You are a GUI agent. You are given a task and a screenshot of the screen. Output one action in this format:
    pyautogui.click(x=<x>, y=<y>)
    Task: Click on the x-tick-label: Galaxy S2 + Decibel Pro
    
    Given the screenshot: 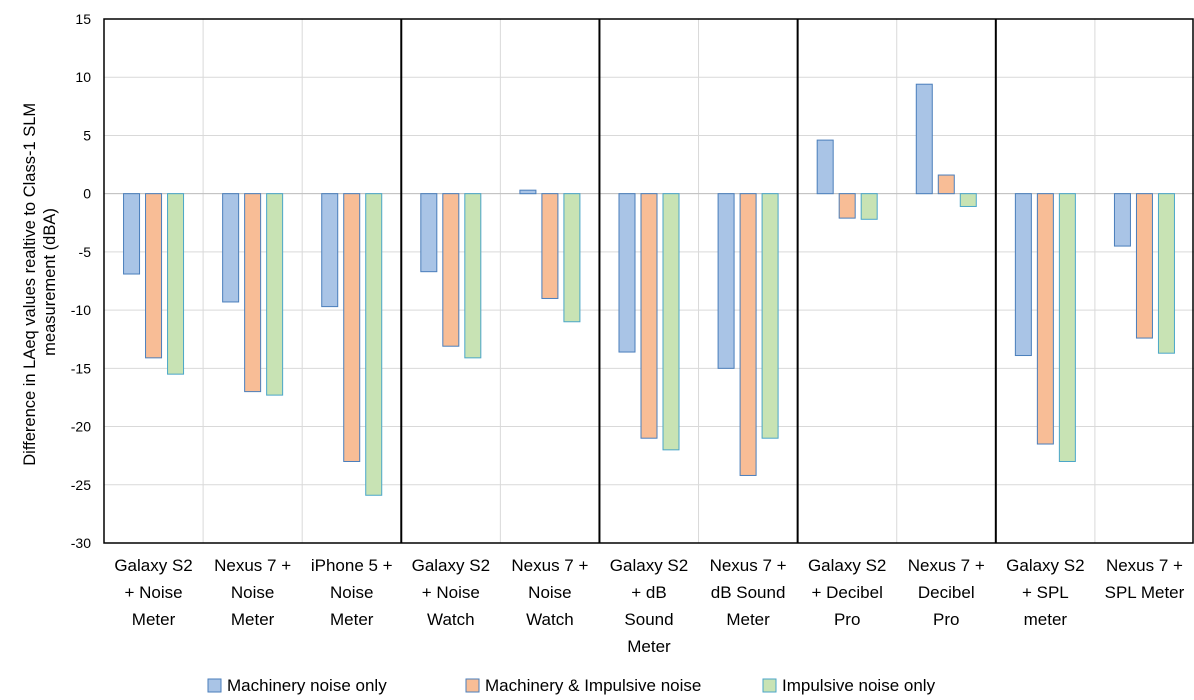 What is the action you would take?
    pyautogui.click(x=847, y=592)
    